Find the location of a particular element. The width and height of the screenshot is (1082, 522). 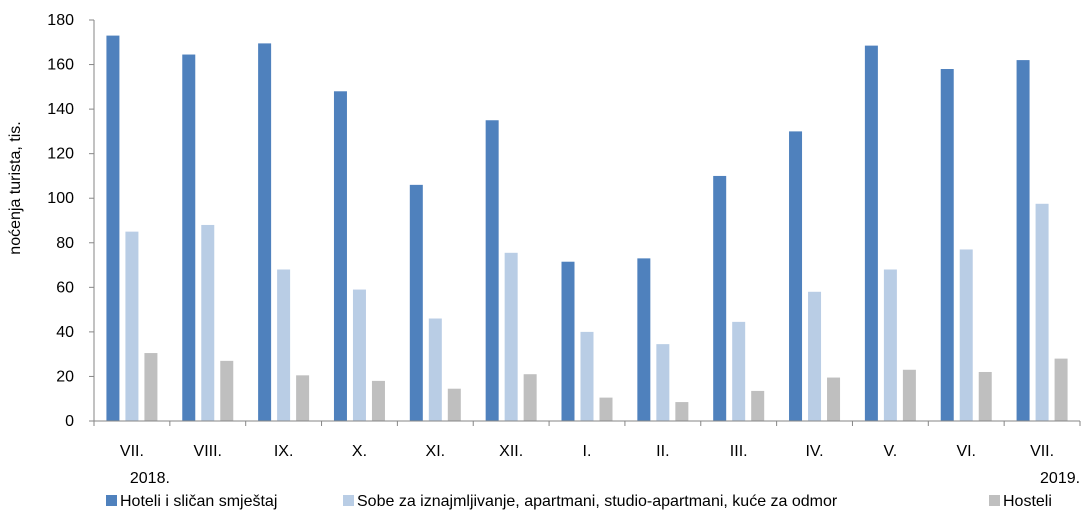

x-tick-label: VIII. is located at coordinates (208, 451).